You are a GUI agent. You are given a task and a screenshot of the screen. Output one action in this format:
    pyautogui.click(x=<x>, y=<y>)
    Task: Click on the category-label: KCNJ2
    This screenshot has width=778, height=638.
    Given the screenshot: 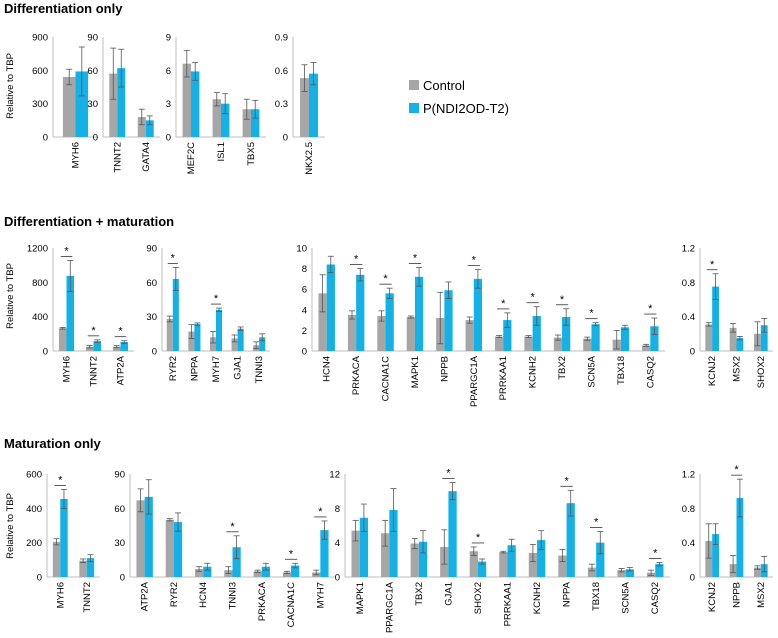 What is the action you would take?
    pyautogui.click(x=712, y=371)
    